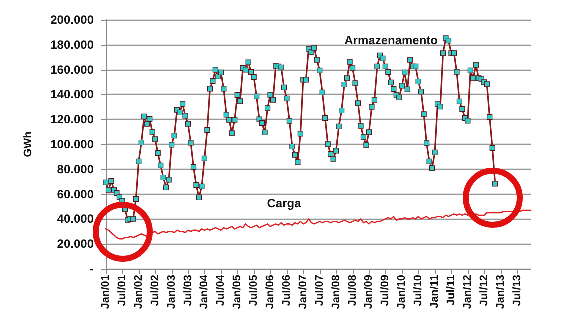 The width and height of the screenshot is (571, 329). Describe the element at coordinates (286, 290) in the screenshot. I see `x-tick-label: Jul/06` at that location.